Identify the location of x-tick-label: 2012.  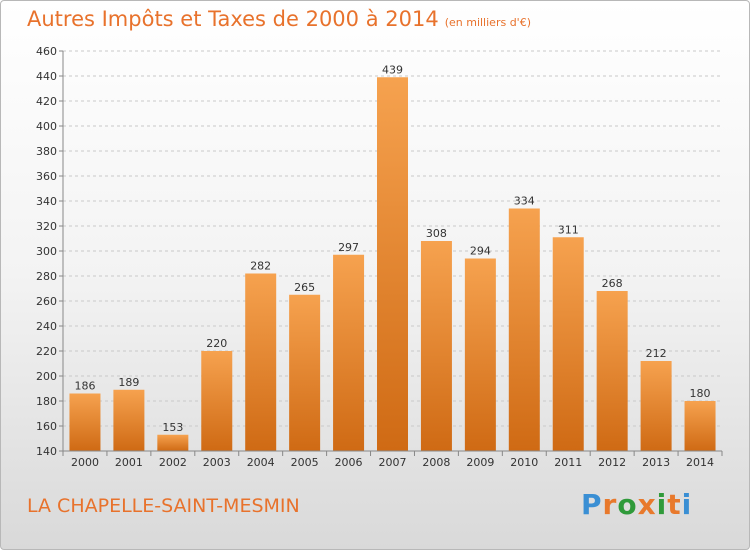
(612, 462).